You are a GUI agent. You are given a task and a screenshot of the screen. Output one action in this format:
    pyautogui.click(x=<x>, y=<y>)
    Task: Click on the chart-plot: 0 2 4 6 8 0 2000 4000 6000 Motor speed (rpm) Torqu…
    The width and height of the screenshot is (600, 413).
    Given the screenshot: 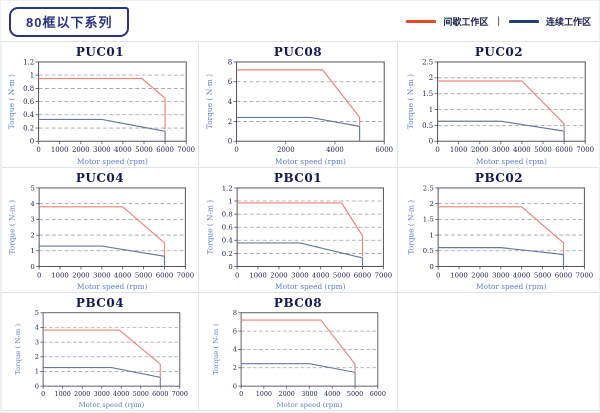 What is the action you would take?
    pyautogui.click(x=299, y=112)
    